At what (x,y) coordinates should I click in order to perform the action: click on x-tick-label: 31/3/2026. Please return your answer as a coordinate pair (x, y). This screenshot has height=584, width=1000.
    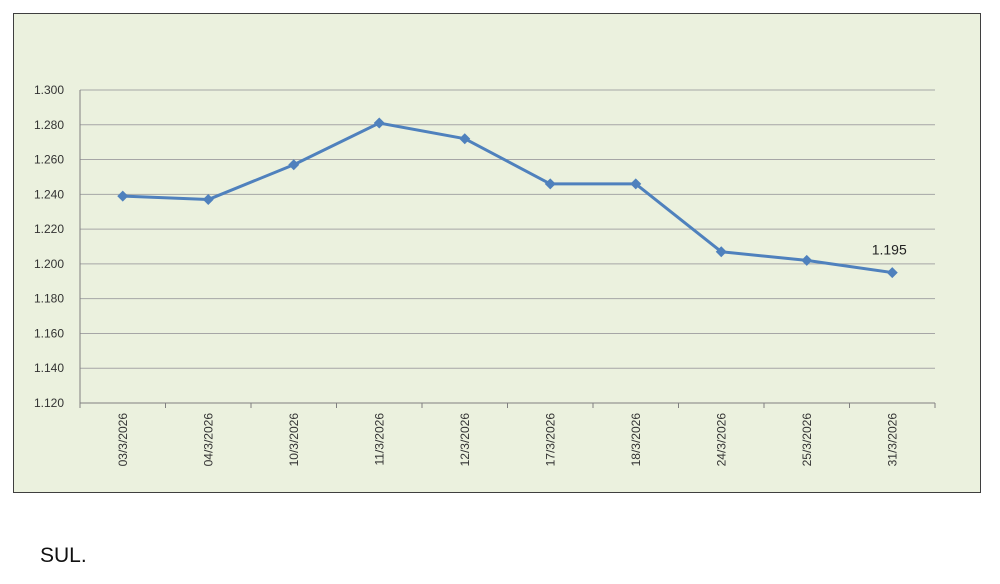
    Looking at the image, I should click on (892, 440).